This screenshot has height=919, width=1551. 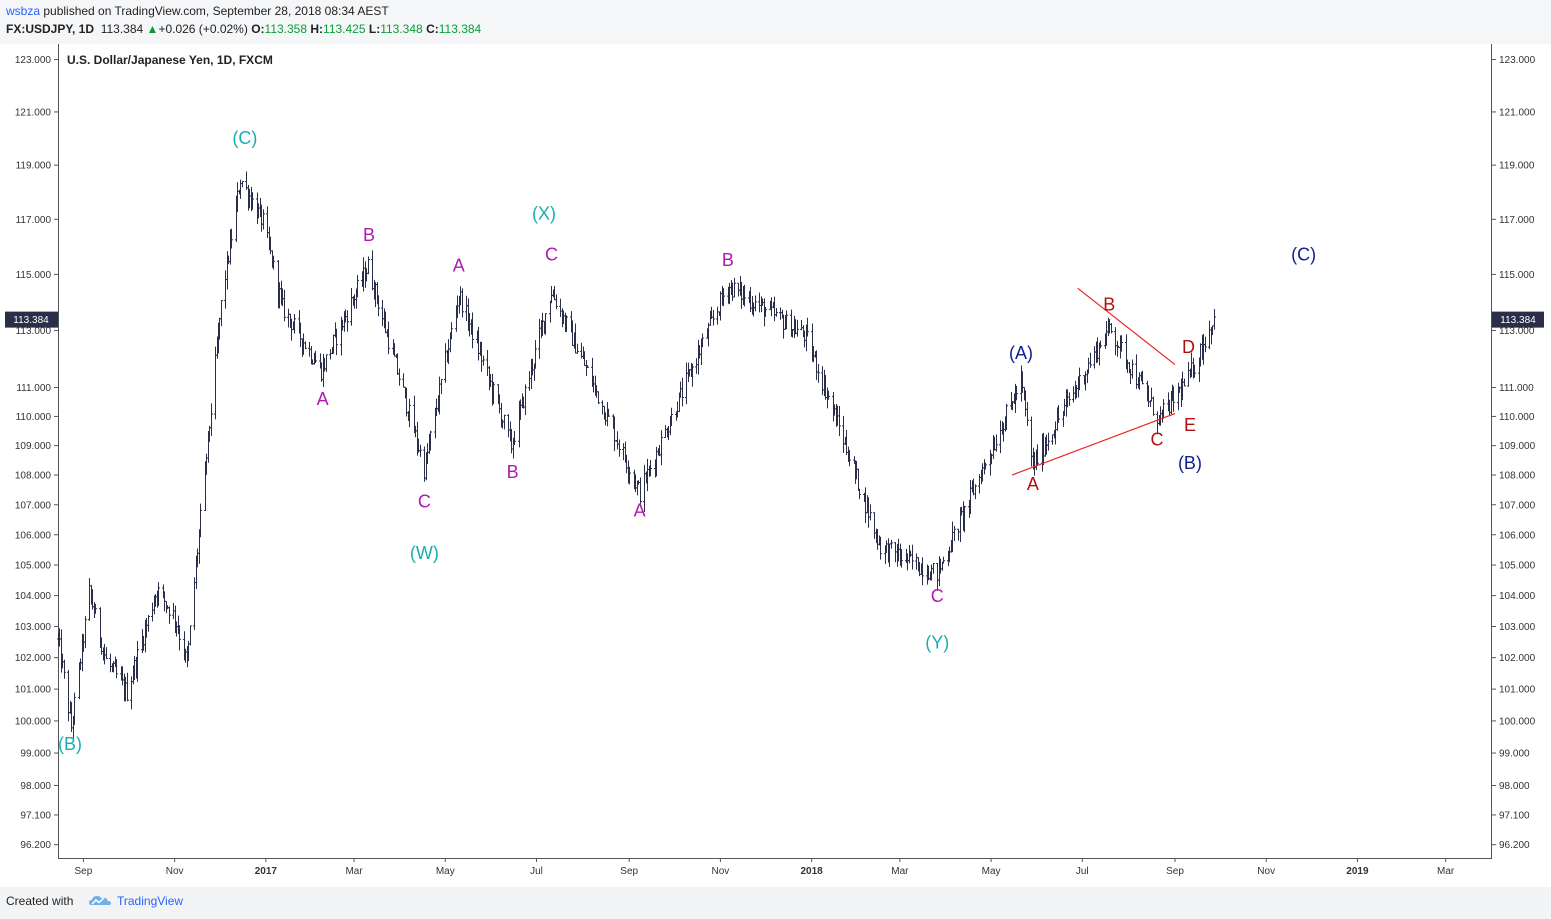 I want to click on y-tick-label-right: 117.000, so click(x=1517, y=220).